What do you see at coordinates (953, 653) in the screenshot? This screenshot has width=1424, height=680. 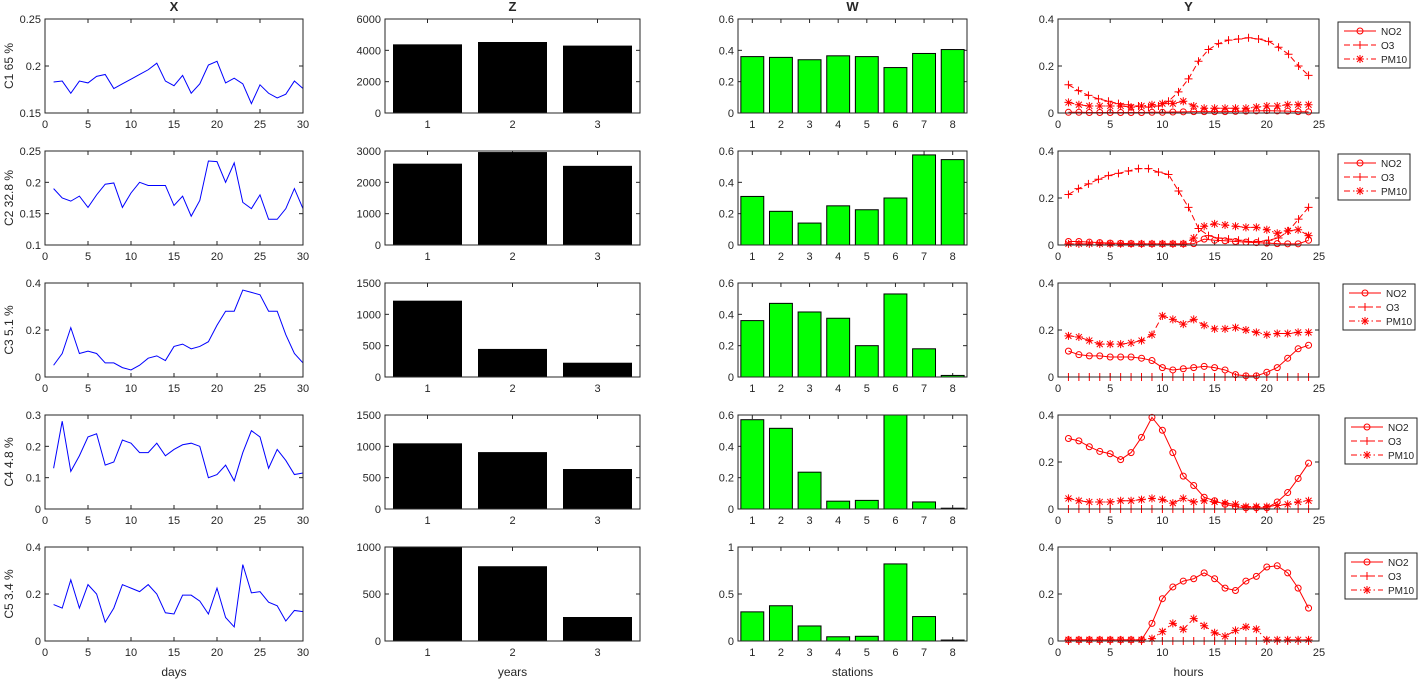 I see `x-tick-label: 8` at bounding box center [953, 653].